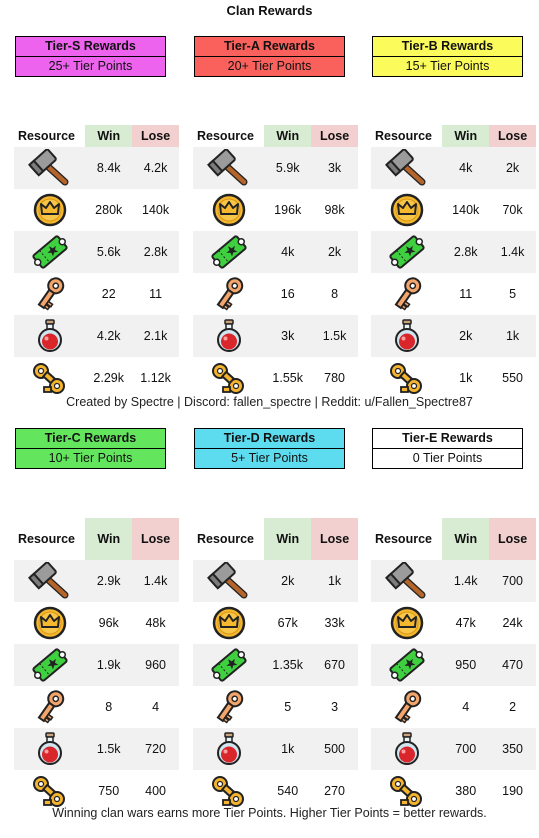  What do you see at coordinates (96, 168) in the screenshot?
I see `table-row: 8.4k 4.2k` at bounding box center [96, 168].